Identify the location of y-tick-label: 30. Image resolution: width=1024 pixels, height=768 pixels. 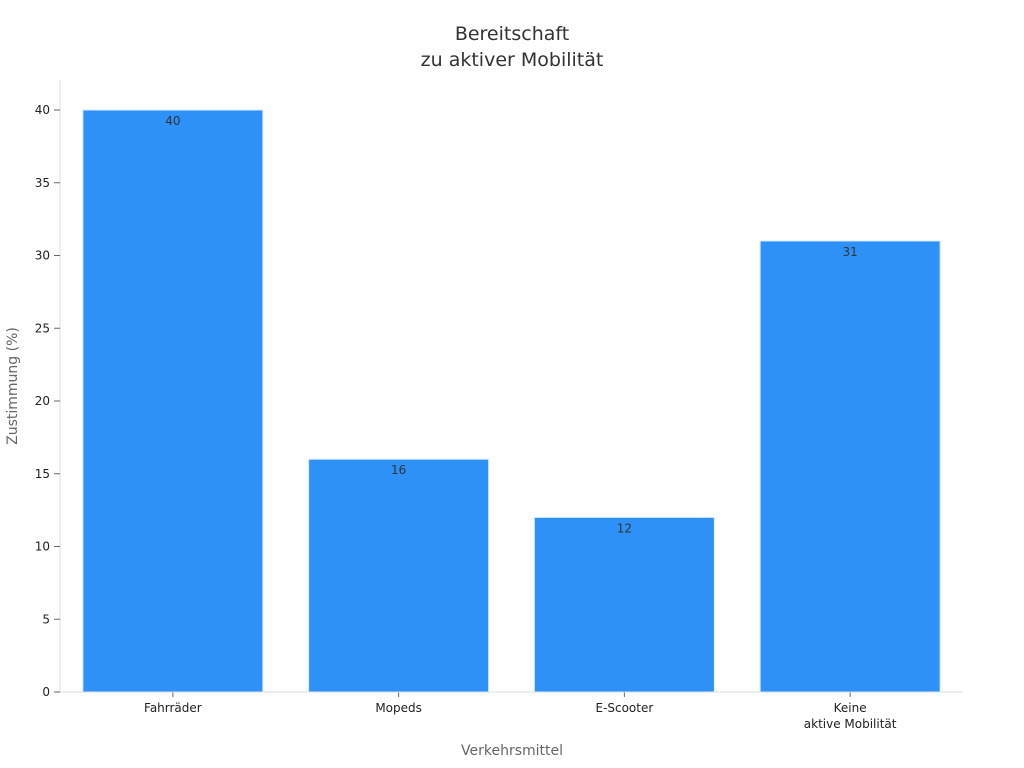
(42, 256).